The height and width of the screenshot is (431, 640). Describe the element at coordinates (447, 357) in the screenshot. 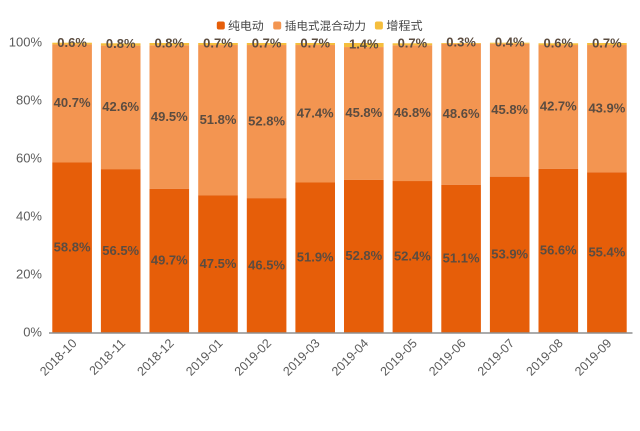

I see `svg-text: 2019-06` at that location.